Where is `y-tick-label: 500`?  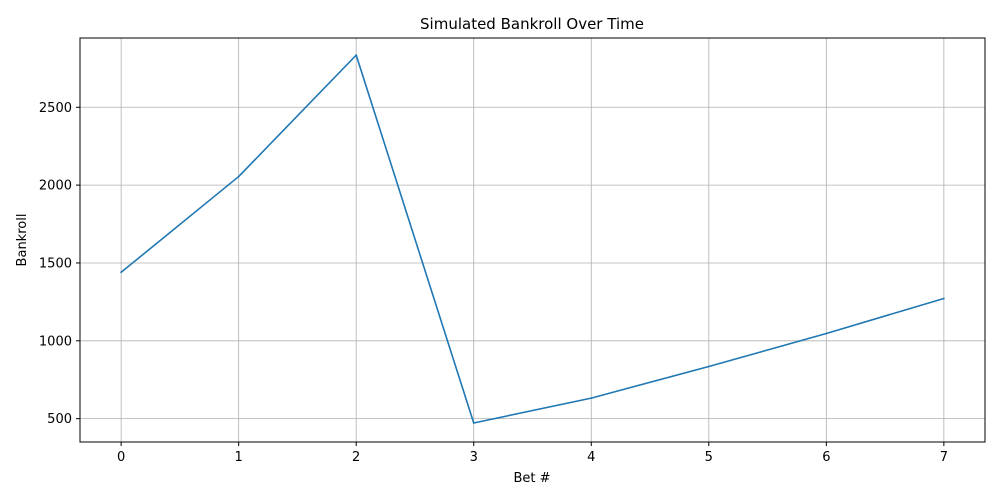
y-tick-label: 500 is located at coordinates (59, 419).